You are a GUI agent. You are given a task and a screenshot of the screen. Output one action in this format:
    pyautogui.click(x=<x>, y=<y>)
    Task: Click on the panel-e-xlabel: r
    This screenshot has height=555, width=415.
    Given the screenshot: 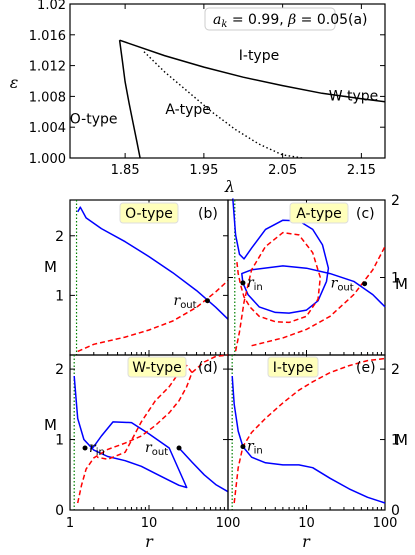 What is the action you would take?
    pyautogui.click(x=306, y=541)
    